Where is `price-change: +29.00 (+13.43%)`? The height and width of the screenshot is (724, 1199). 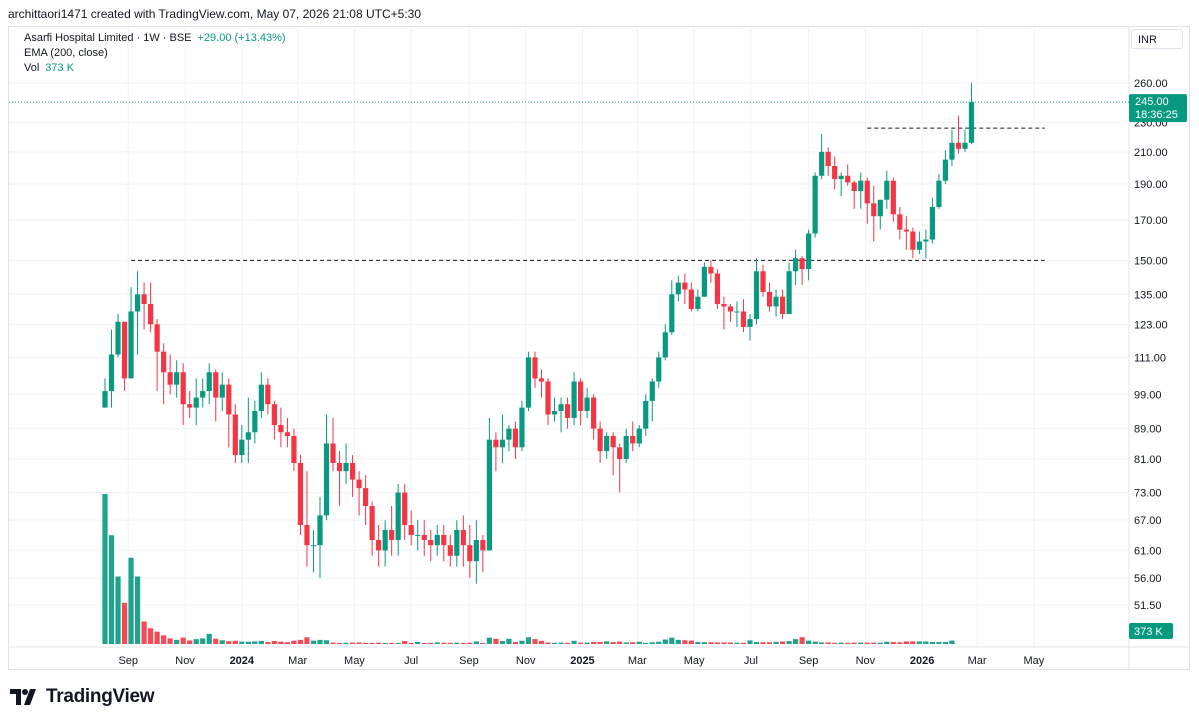
price-change: +29.00 (+13.43%) is located at coordinates (241, 38).